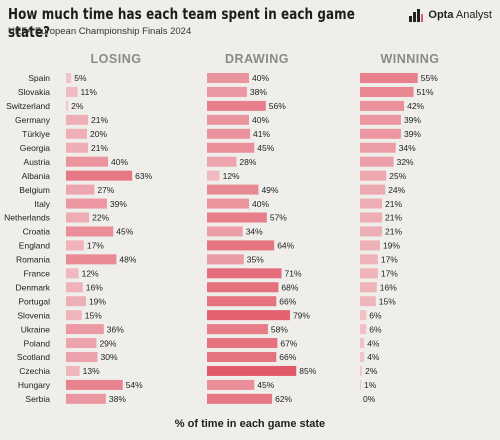 This screenshot has height=440, width=500. Describe the element at coordinates (373, 343) in the screenshot. I see `data-label: 4%` at that location.